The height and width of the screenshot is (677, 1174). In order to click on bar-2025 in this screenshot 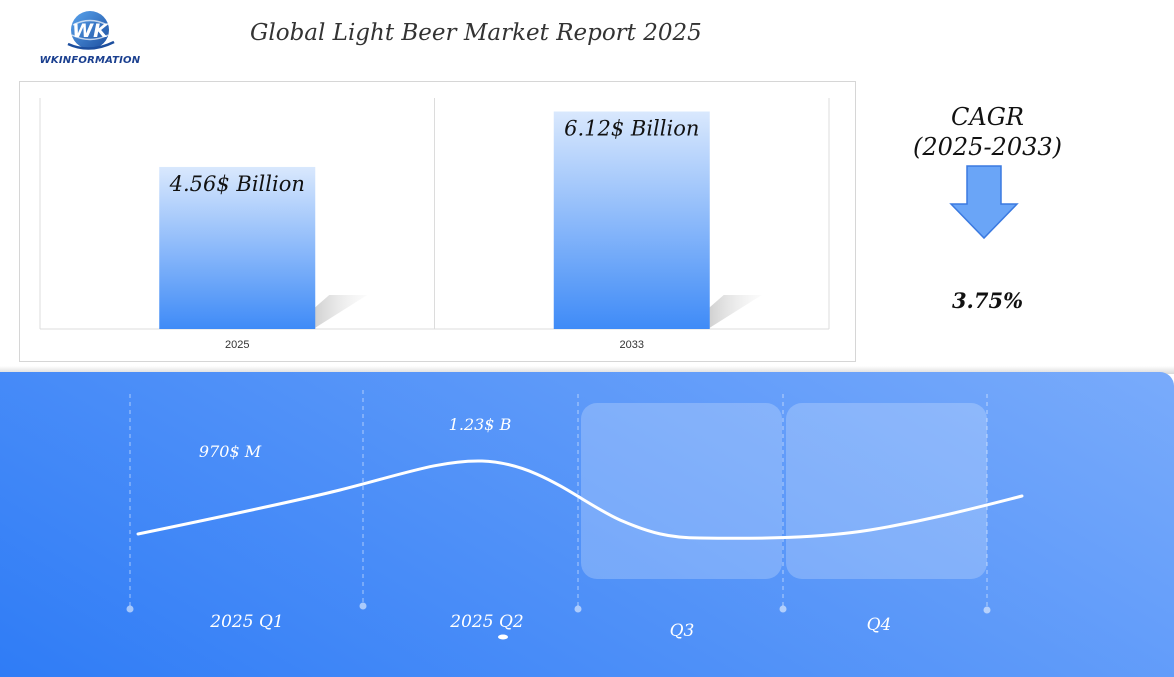, I will do `click(237, 247)`.